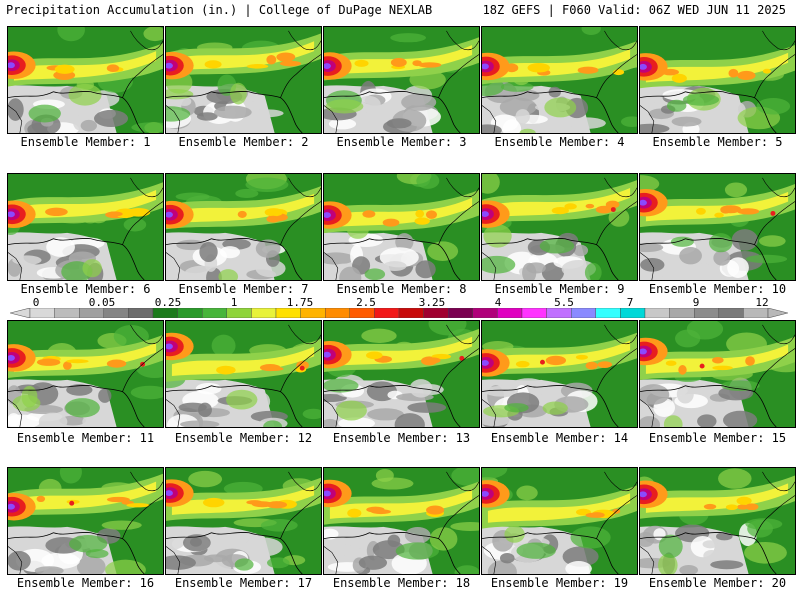 The image size is (800, 600). I want to click on ensemble-member-caption: Ensemble Member: 12, so click(243, 438).